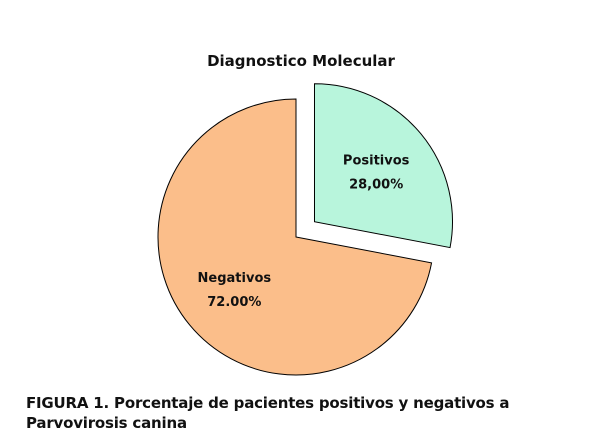 The width and height of the screenshot is (613, 444). Describe the element at coordinates (376, 185) in the screenshot. I see `slice-value-label-positivos: 28,00%` at that location.